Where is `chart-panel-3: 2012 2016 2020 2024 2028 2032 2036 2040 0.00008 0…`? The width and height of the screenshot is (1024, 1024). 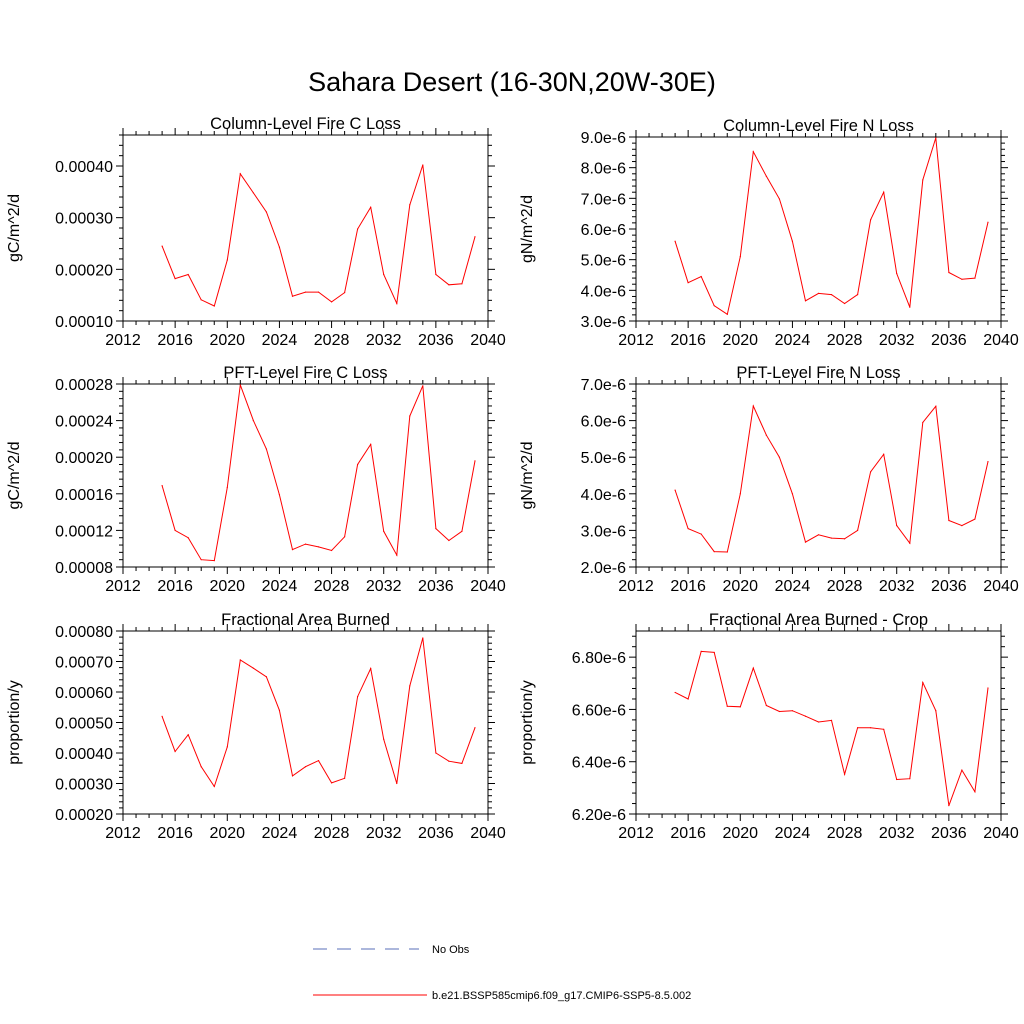 chart-panel-3: 2012 2016 2020 2024 2028 2032 2036 2040 0.00008 0… is located at coordinates (256, 479).